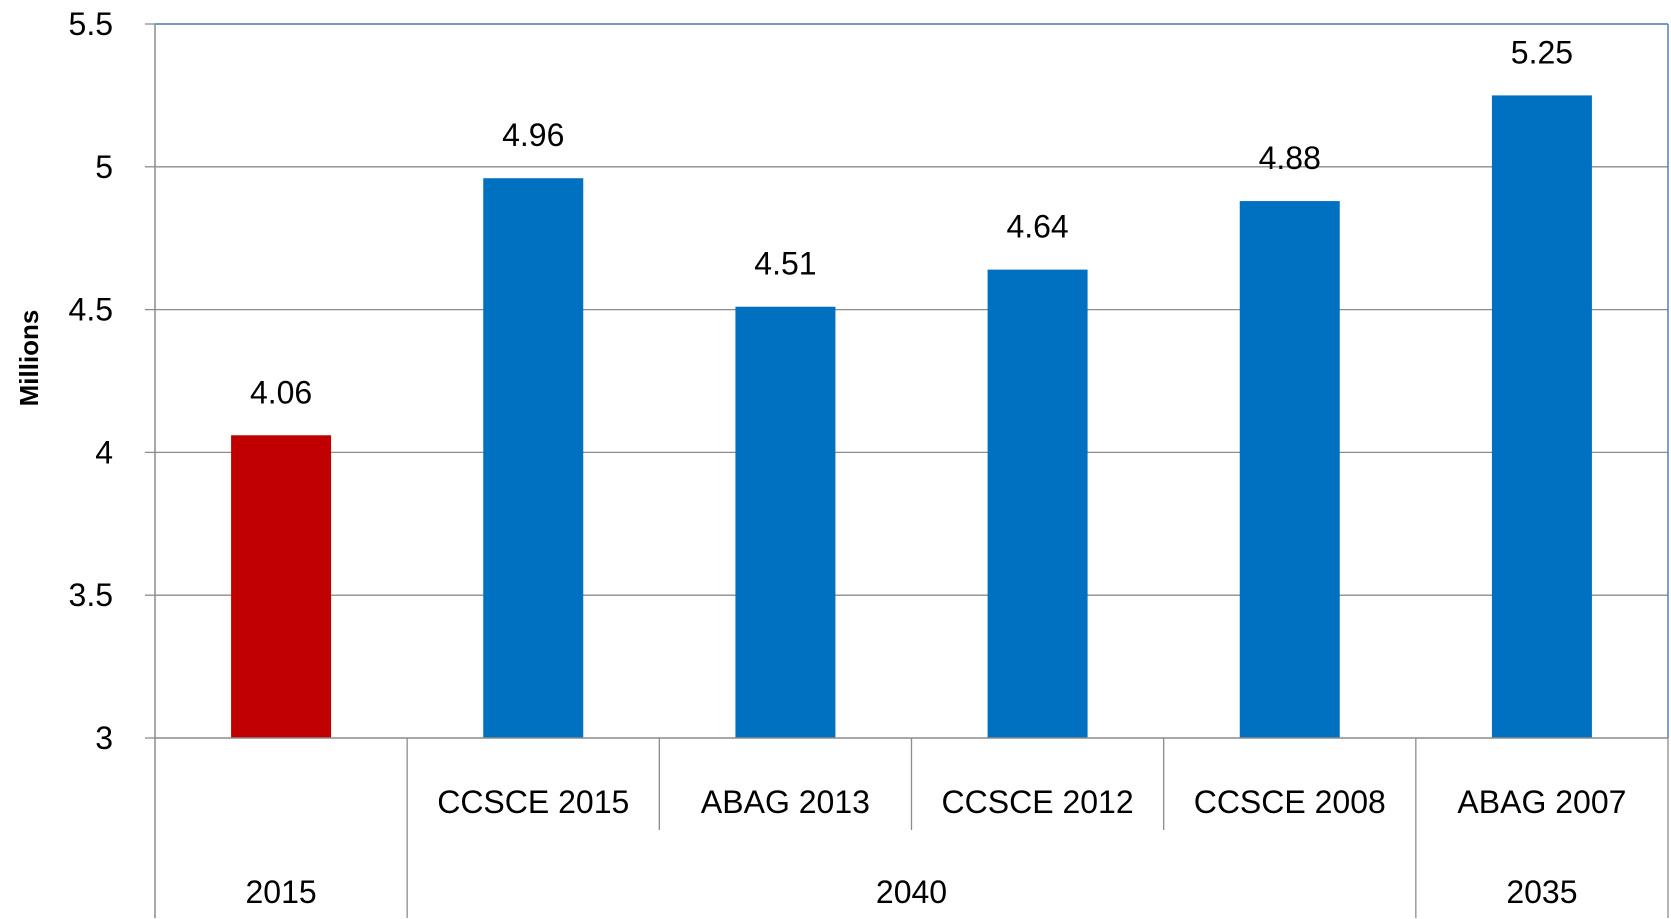 The image size is (1671, 919). What do you see at coordinates (104, 452) in the screenshot?
I see `y-tick-label: 4` at bounding box center [104, 452].